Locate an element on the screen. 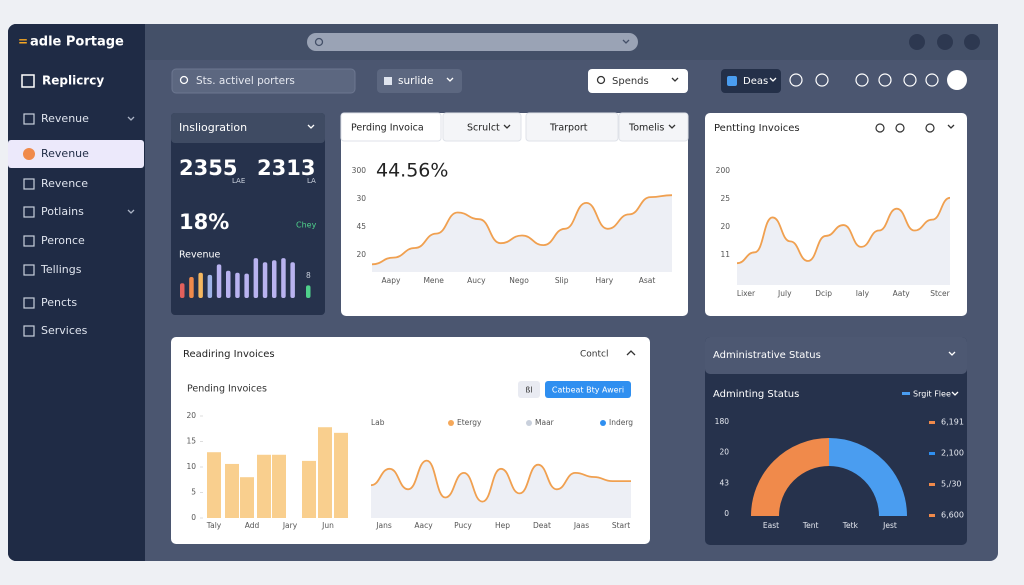  nav-item: Revence is located at coordinates (64, 183).